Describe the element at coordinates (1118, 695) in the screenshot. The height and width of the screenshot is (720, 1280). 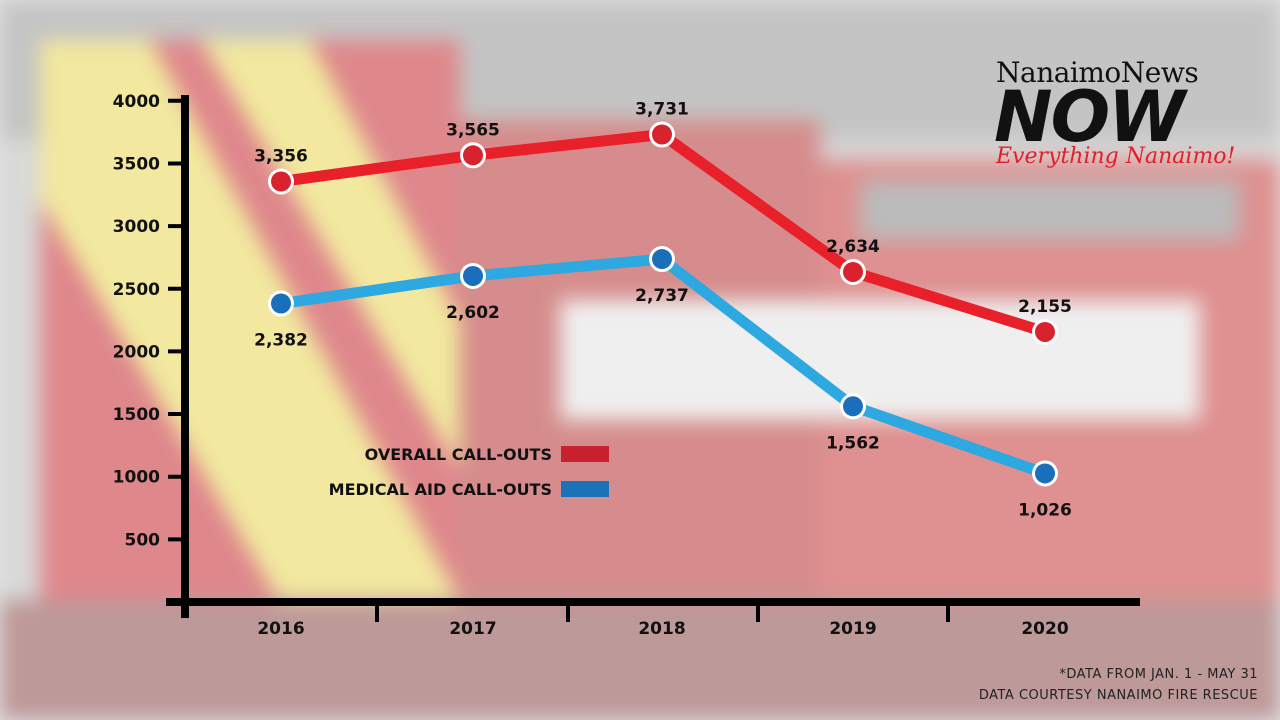
I see `footnote-source: DATA COURTESY NANAIMO FIRE RESCUE` at that location.